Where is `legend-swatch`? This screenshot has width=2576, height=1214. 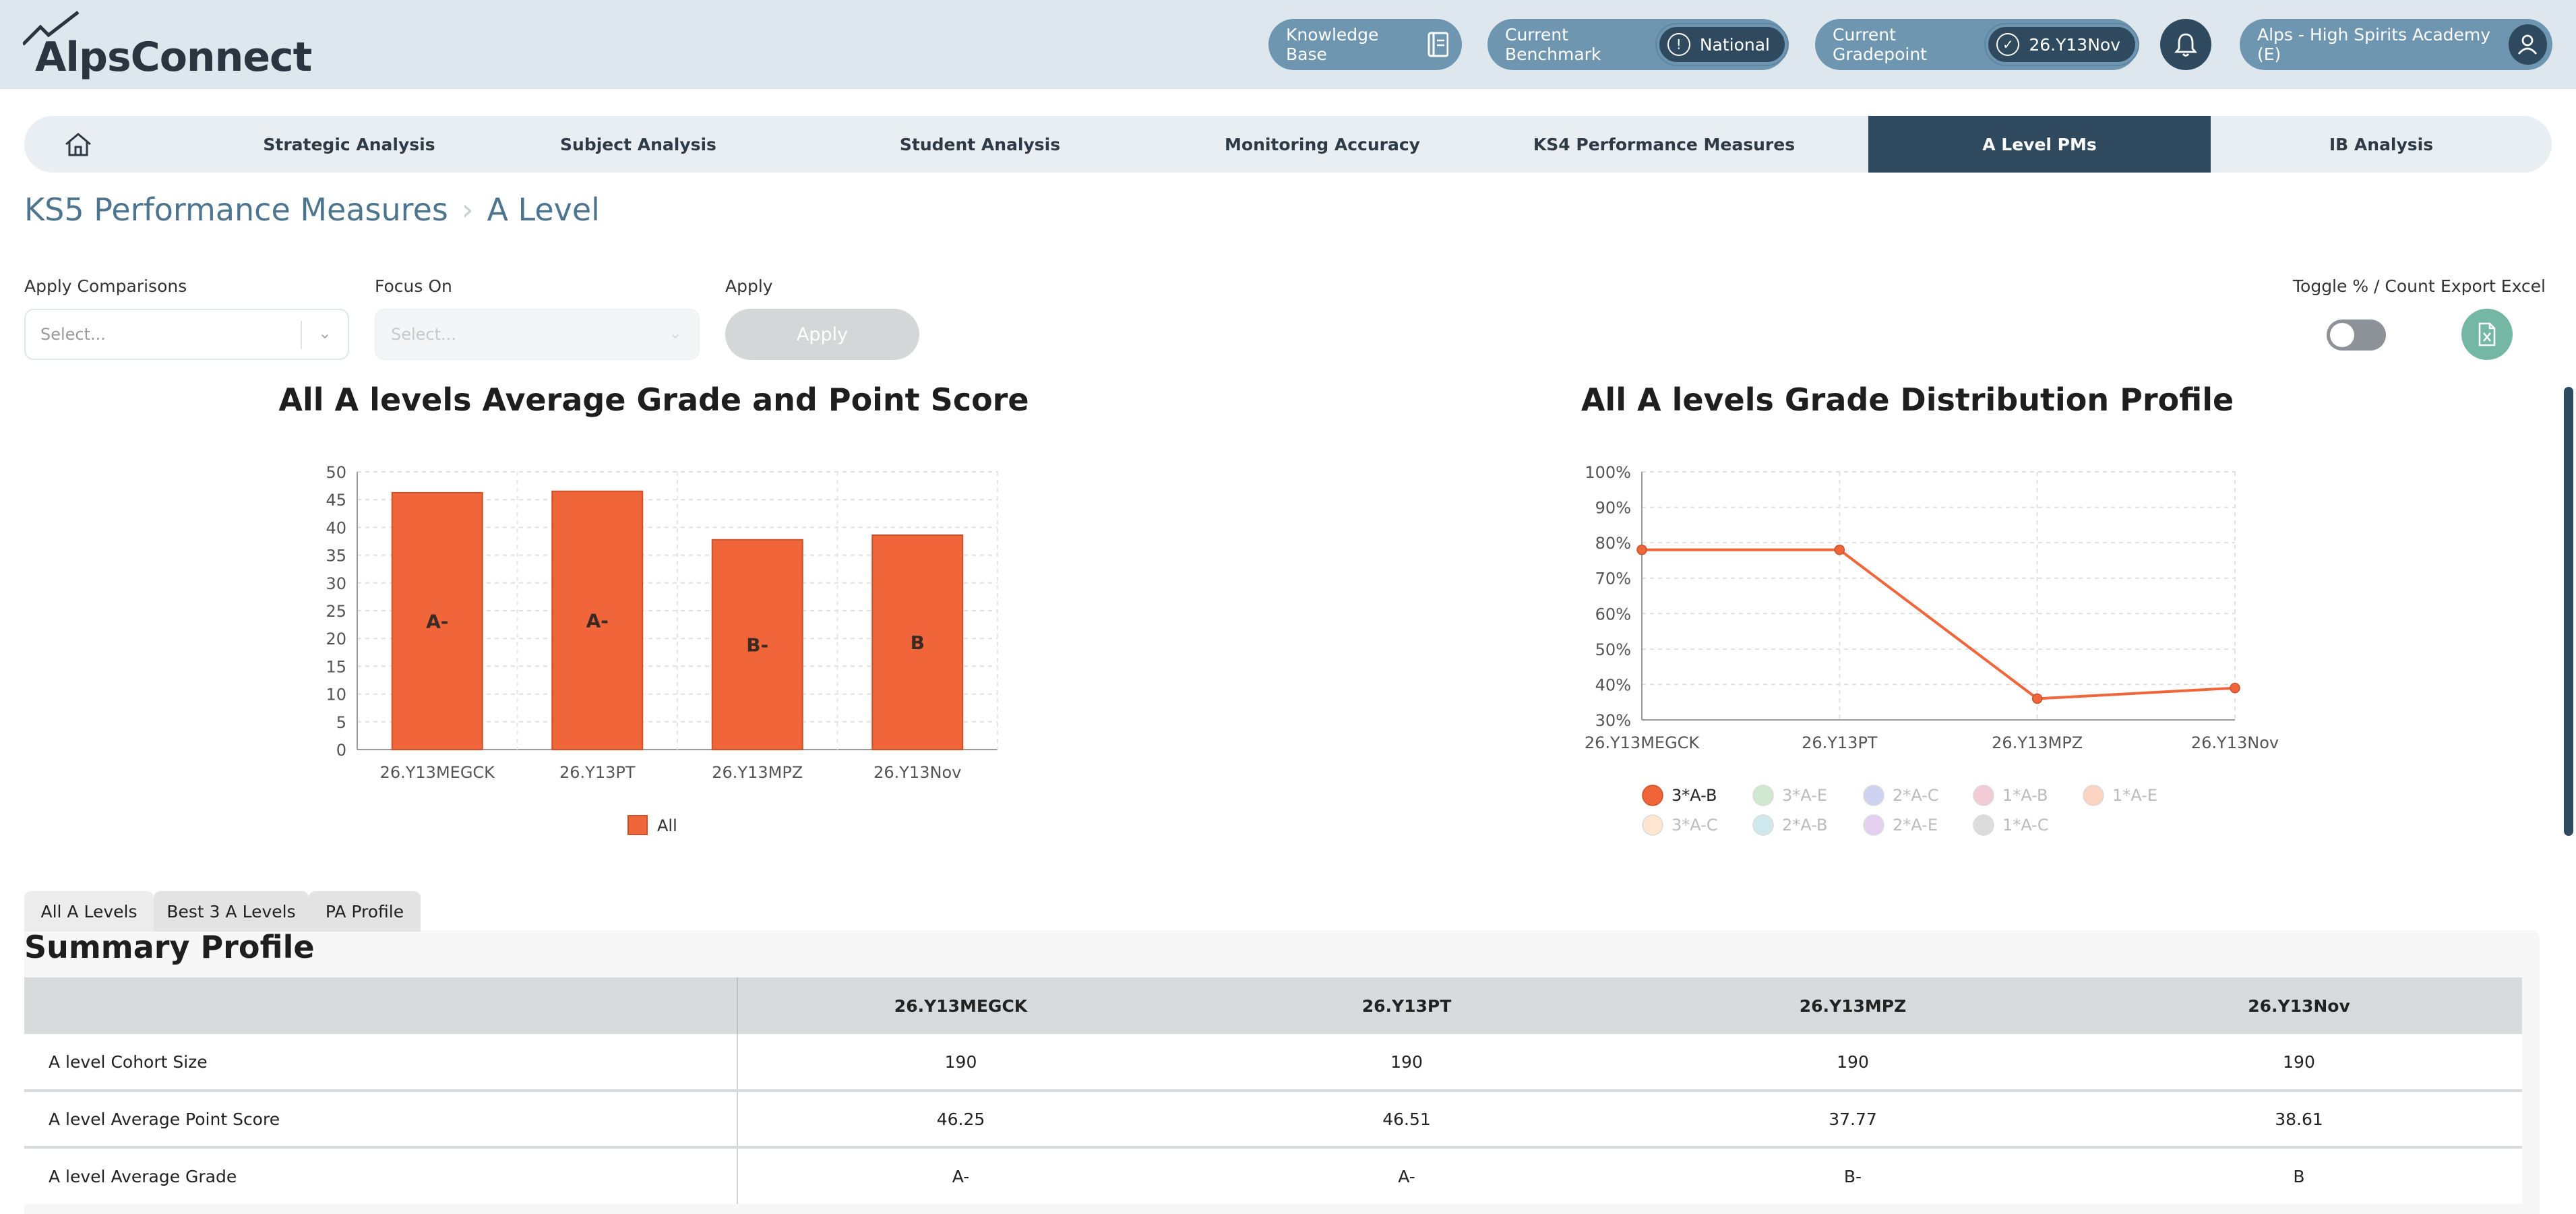
legend-swatch is located at coordinates (638, 825).